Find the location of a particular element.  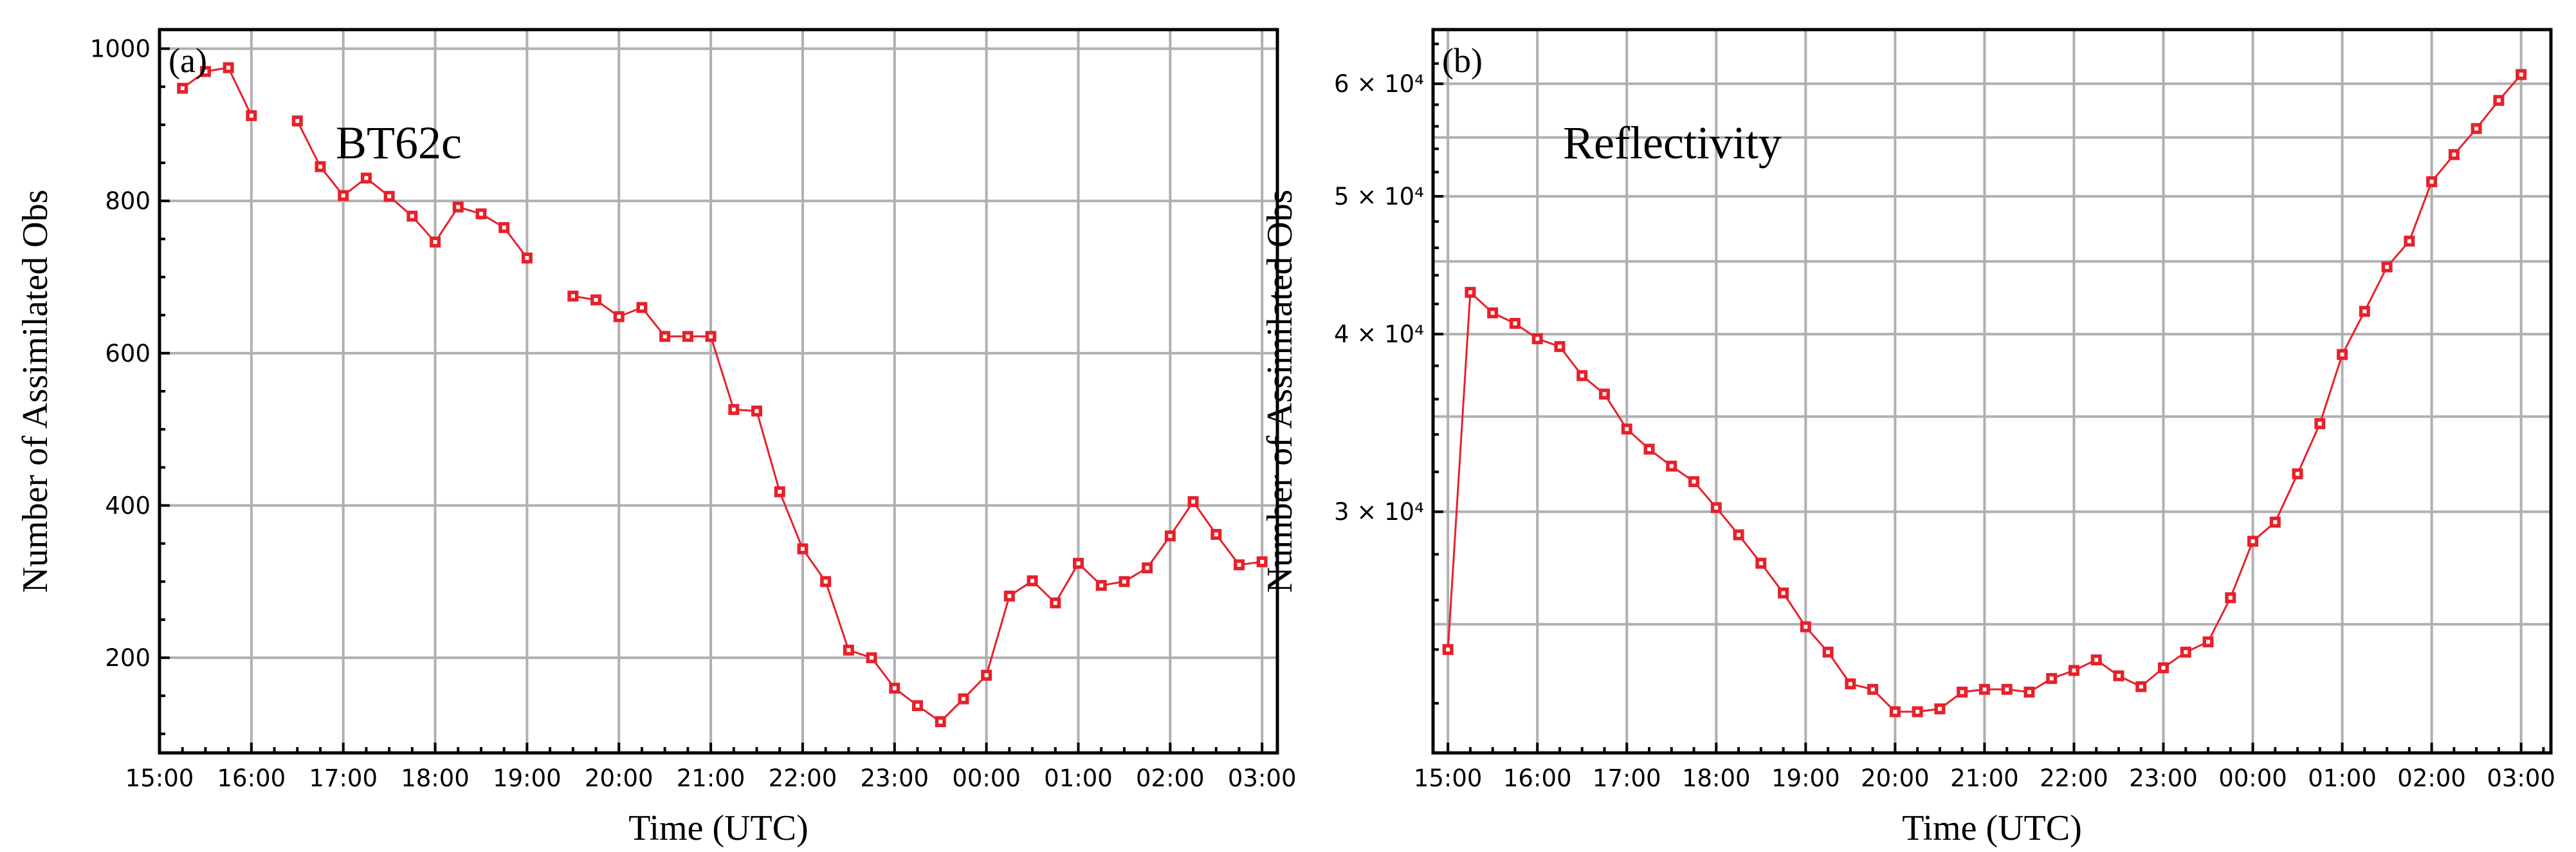

y-tick-label: 4 × 10⁴ is located at coordinates (1379, 334).